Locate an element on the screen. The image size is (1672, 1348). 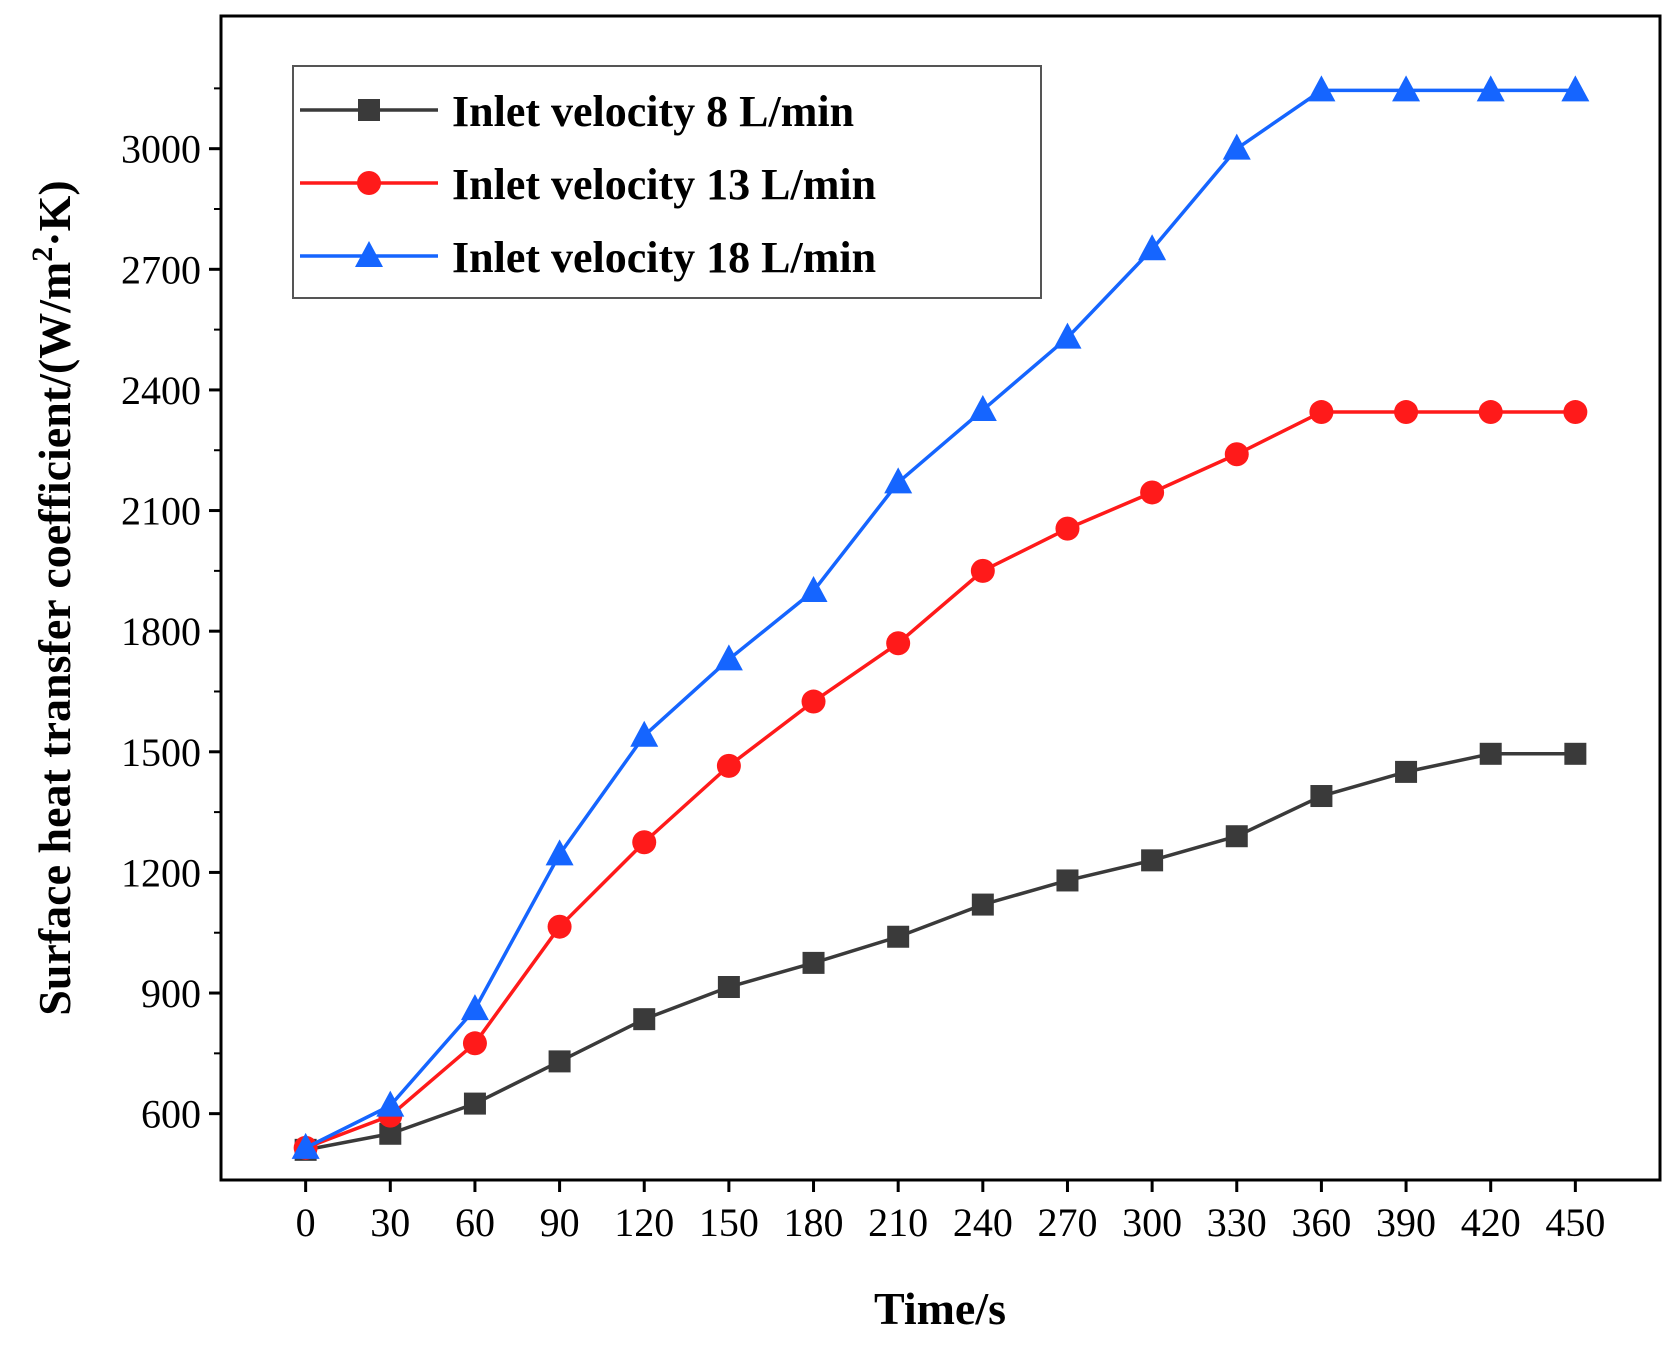
legend-item: Inlet velocity 8 L/min is located at coordinates (577, 111).